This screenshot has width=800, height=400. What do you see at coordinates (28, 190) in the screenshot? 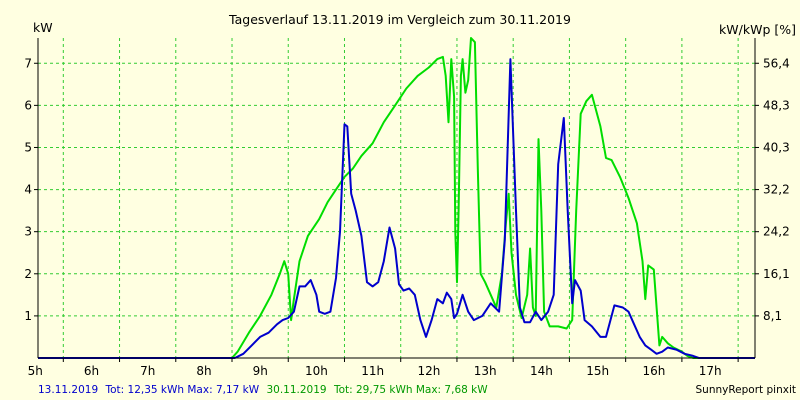
I see `y-left-tick-label: 4` at bounding box center [28, 190].